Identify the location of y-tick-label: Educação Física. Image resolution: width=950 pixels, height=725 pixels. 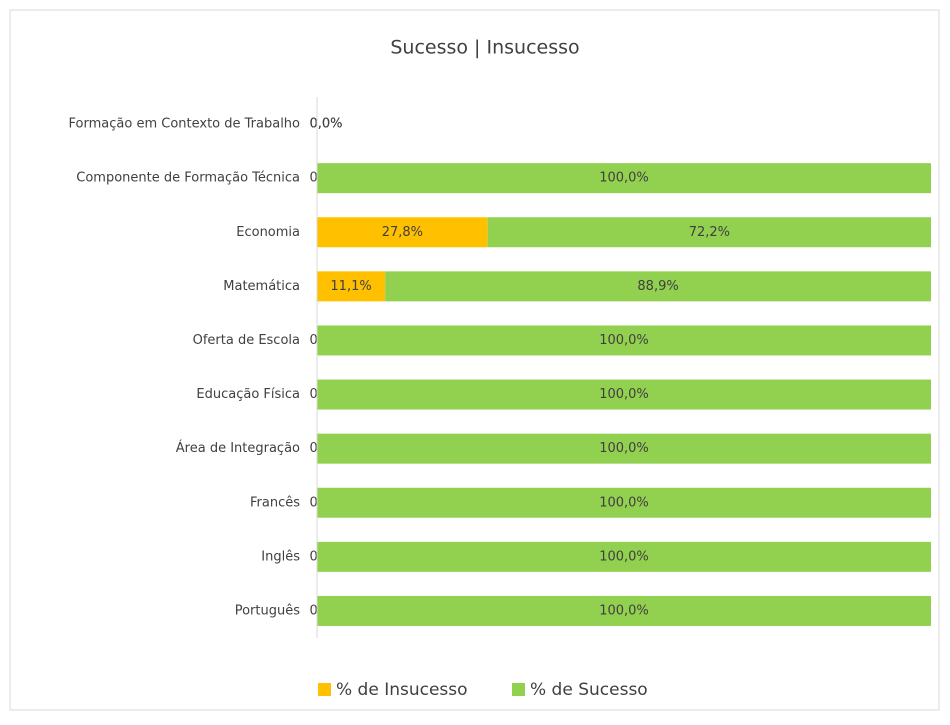
(248, 394).